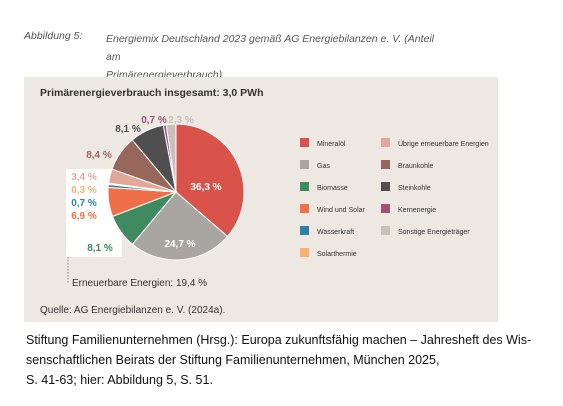  What do you see at coordinates (304, 252) in the screenshot?
I see `legend-swatch-solarthermie` at bounding box center [304, 252].